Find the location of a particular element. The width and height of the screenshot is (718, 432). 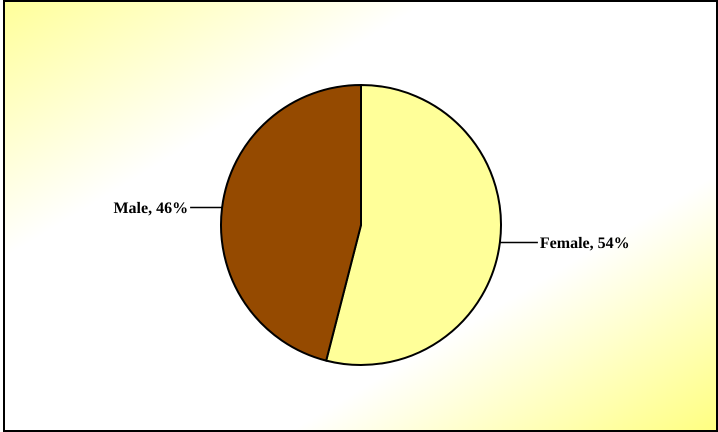

slice-label: Male, 46% is located at coordinates (150, 209).